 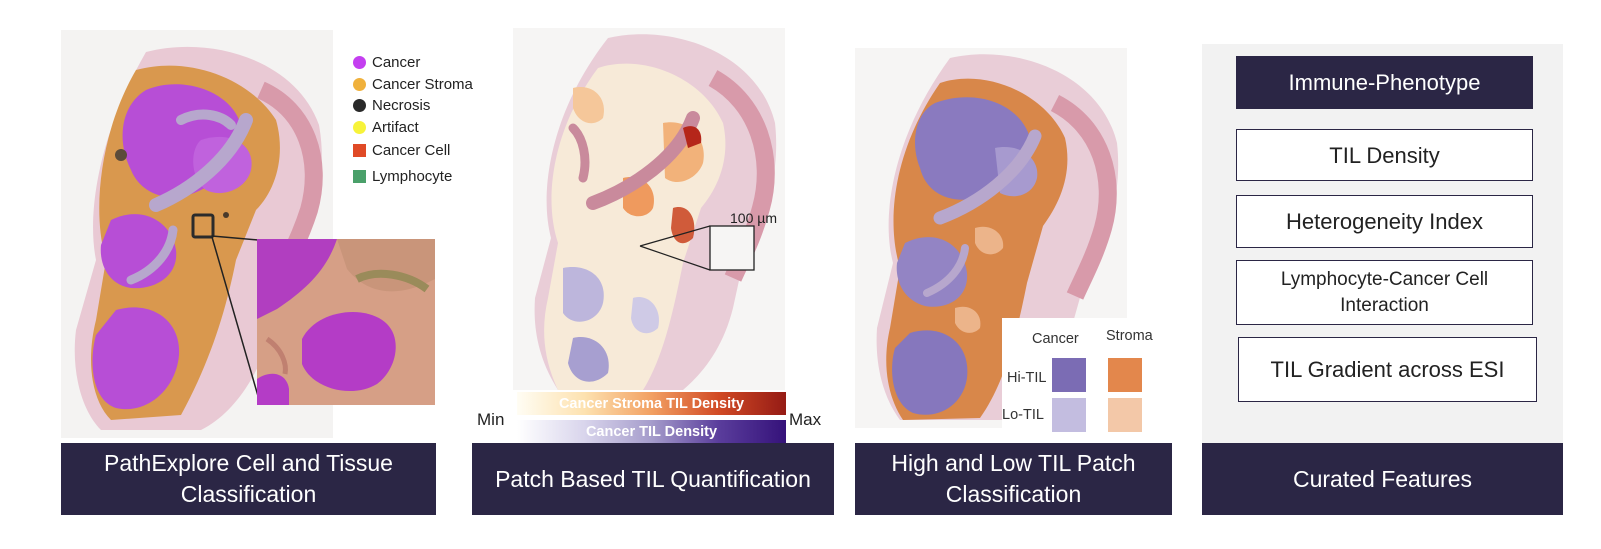 I want to click on colorbar-stroma: Cancer Stroma TIL Density, so click(x=651, y=403).